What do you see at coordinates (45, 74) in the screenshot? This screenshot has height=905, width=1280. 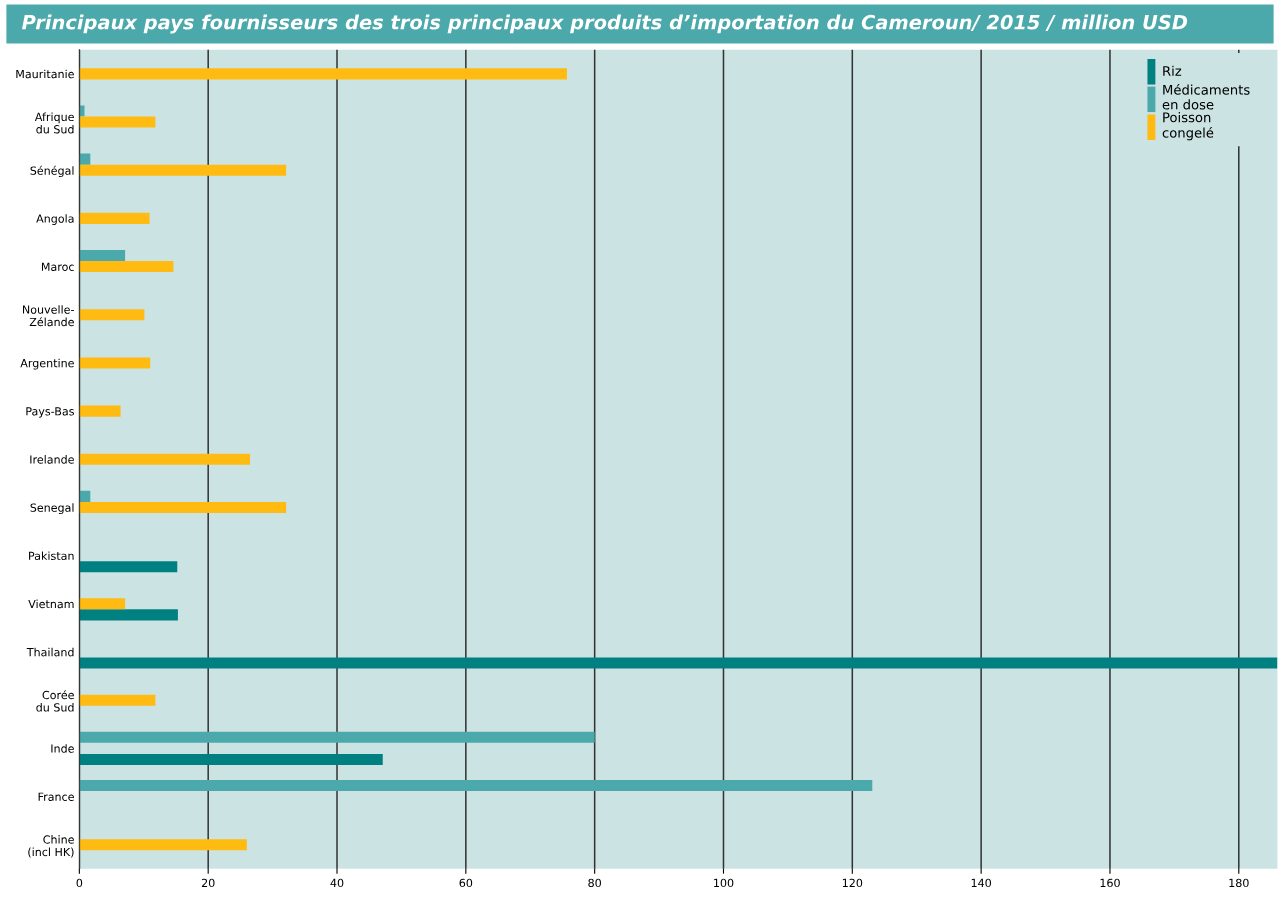 I see `y-tick-label: Mauritanie` at bounding box center [45, 74].